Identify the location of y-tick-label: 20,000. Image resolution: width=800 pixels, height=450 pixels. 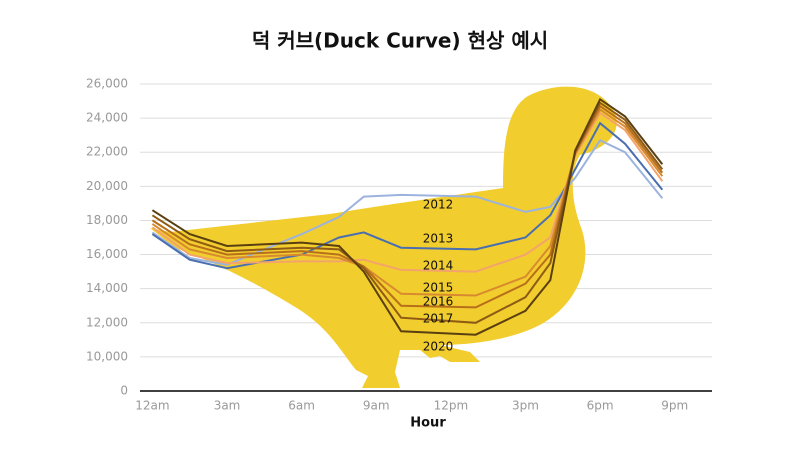
(107, 186).